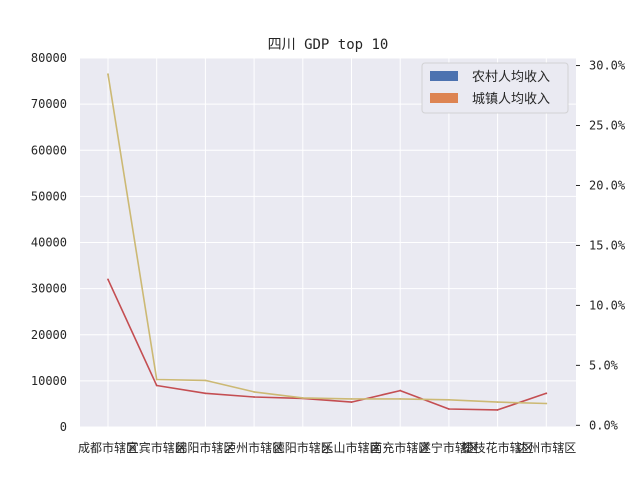 This screenshot has width=640, height=480. What do you see at coordinates (49, 196) in the screenshot?
I see `y-left-tick-label: 50000` at bounding box center [49, 196].